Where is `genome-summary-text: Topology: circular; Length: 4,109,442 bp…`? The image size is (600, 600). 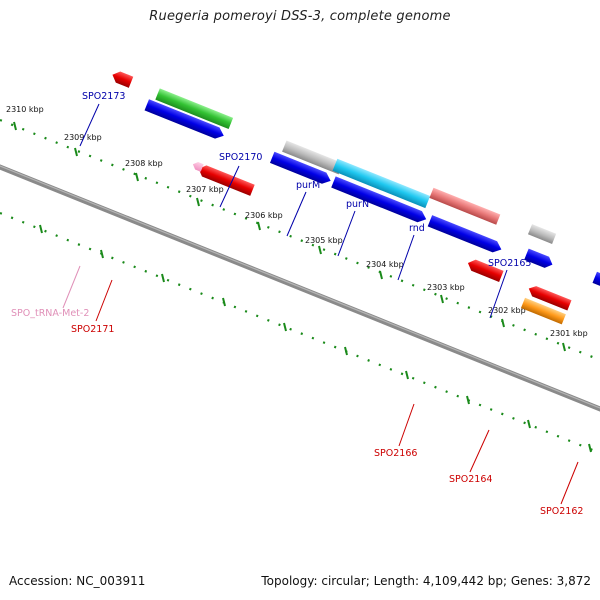 genome-summary-text: Topology: circular; Length: 4,109,442 bp… is located at coordinates (426, 581).